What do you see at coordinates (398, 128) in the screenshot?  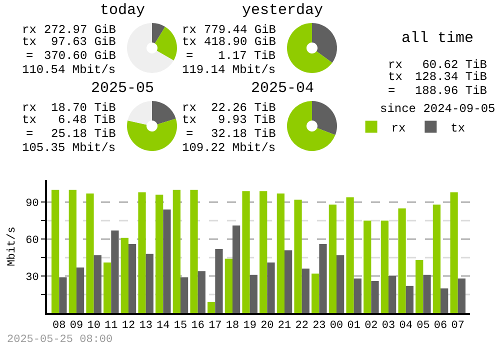 I see `legend-label: rx` at bounding box center [398, 128].